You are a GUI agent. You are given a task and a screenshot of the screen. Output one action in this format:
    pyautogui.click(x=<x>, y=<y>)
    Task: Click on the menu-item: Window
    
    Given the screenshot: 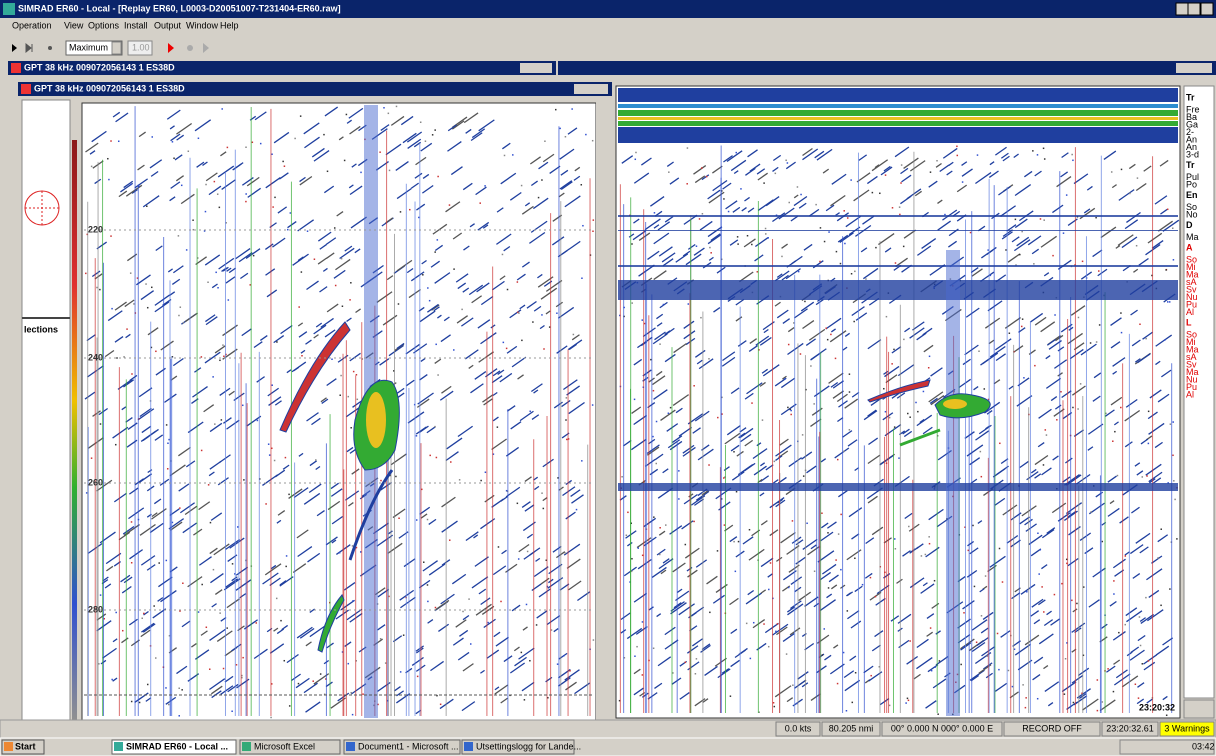 What is the action you would take?
    pyautogui.click(x=202, y=25)
    